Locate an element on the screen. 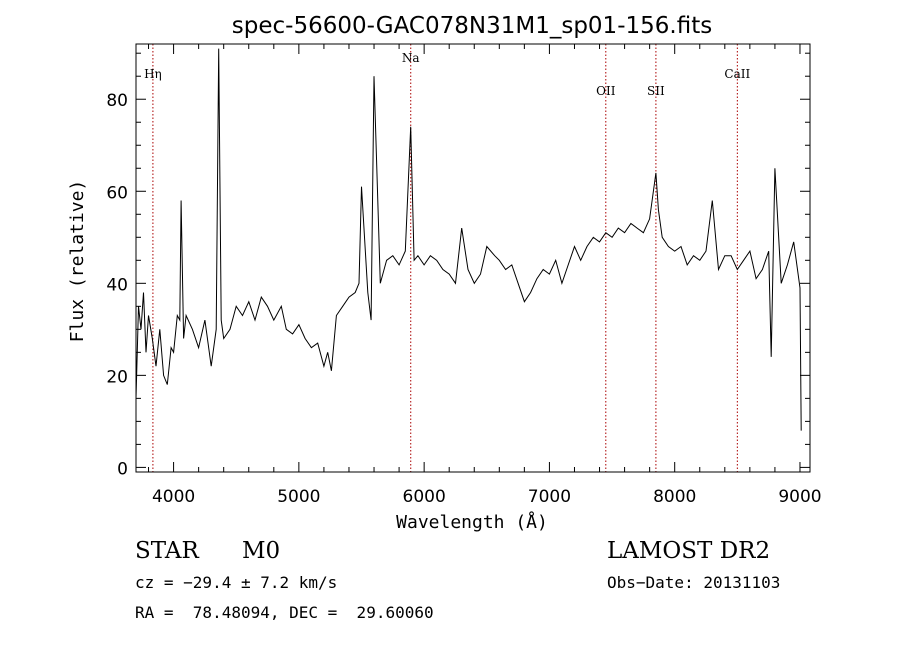 This screenshot has height=649, width=900. object-subclass: M0 is located at coordinates (261, 551).